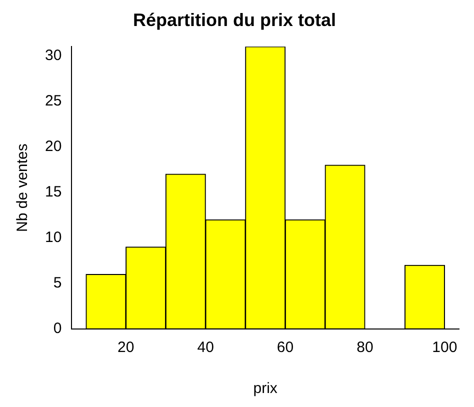 This screenshot has width=474, height=407. Describe the element at coordinates (205, 347) in the screenshot. I see `x-tick-label: 40` at that location.